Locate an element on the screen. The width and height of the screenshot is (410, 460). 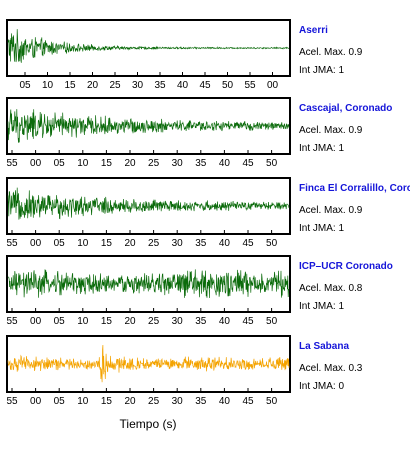
station-name: Cascajal, Coronado is located at coordinates (345, 108).